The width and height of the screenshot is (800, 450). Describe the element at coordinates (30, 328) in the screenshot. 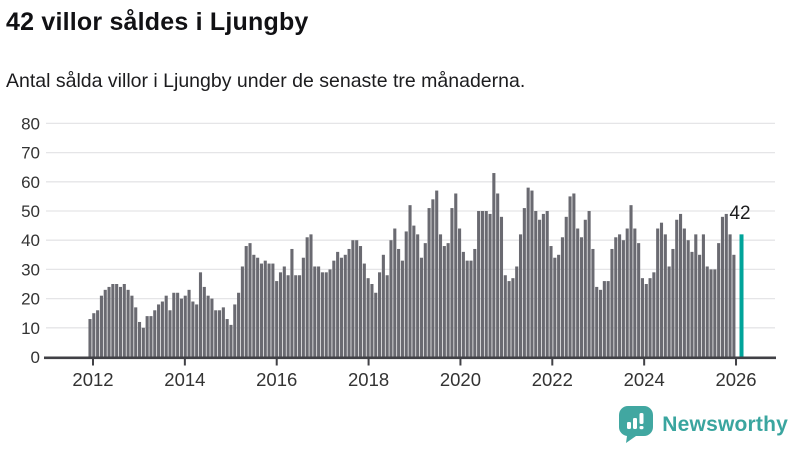

I see `svg-text: 10` at that location.